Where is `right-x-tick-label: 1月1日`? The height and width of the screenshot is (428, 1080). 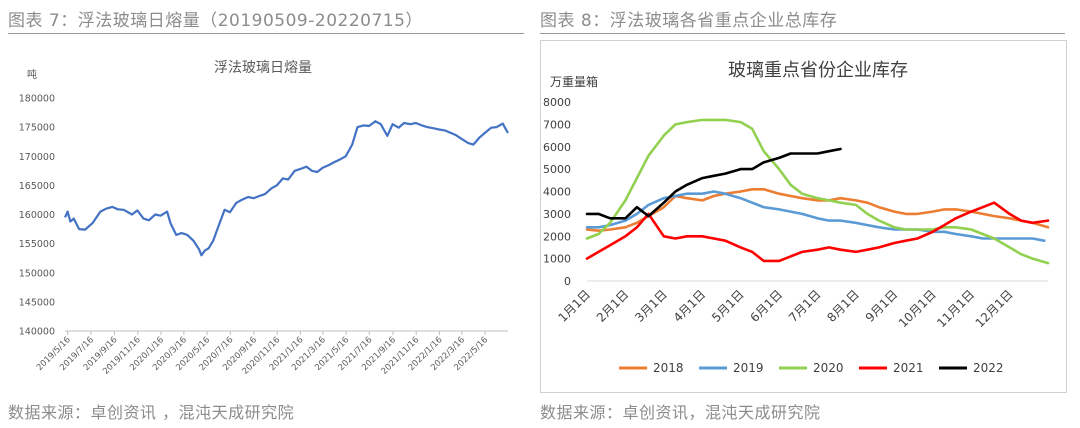 right-x-tick-label: 1月1日 is located at coordinates (574, 306).